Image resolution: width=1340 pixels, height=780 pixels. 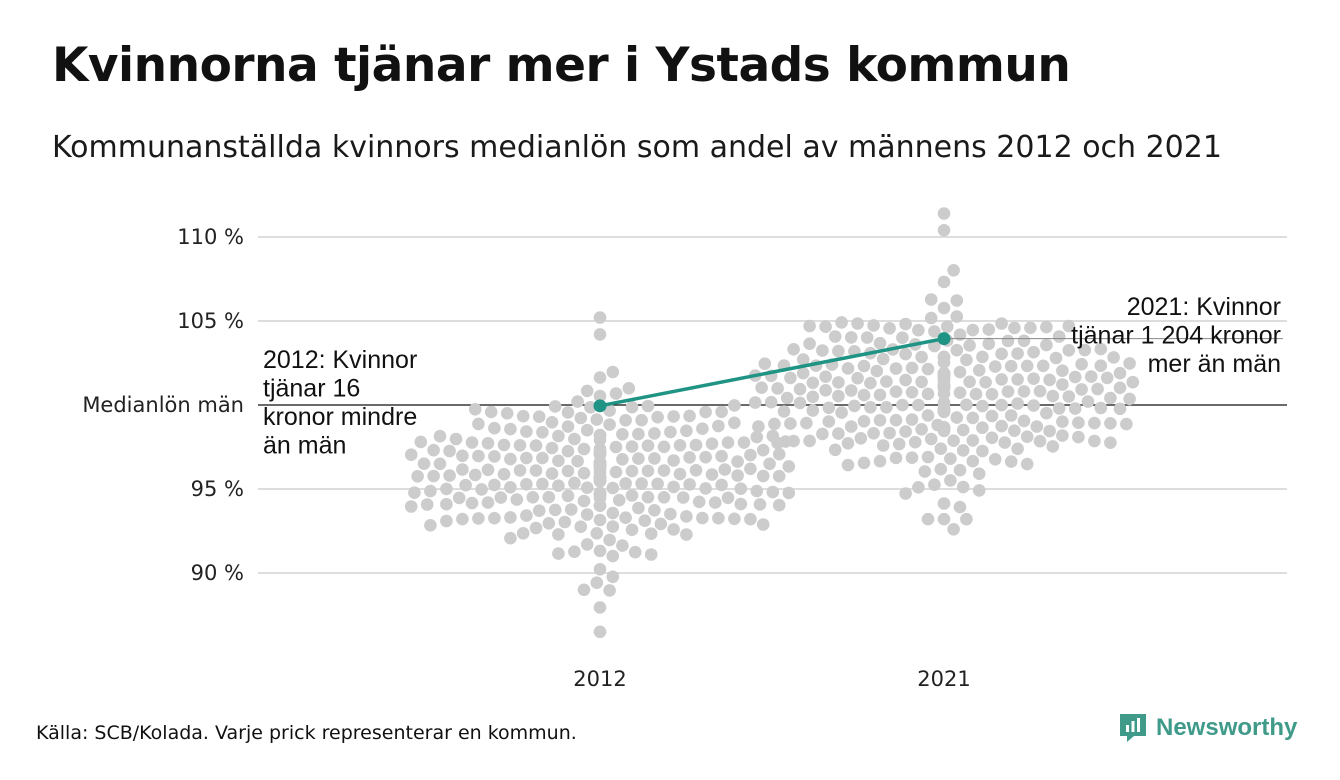 I want to click on highlight-layer, so click(x=938, y=372).